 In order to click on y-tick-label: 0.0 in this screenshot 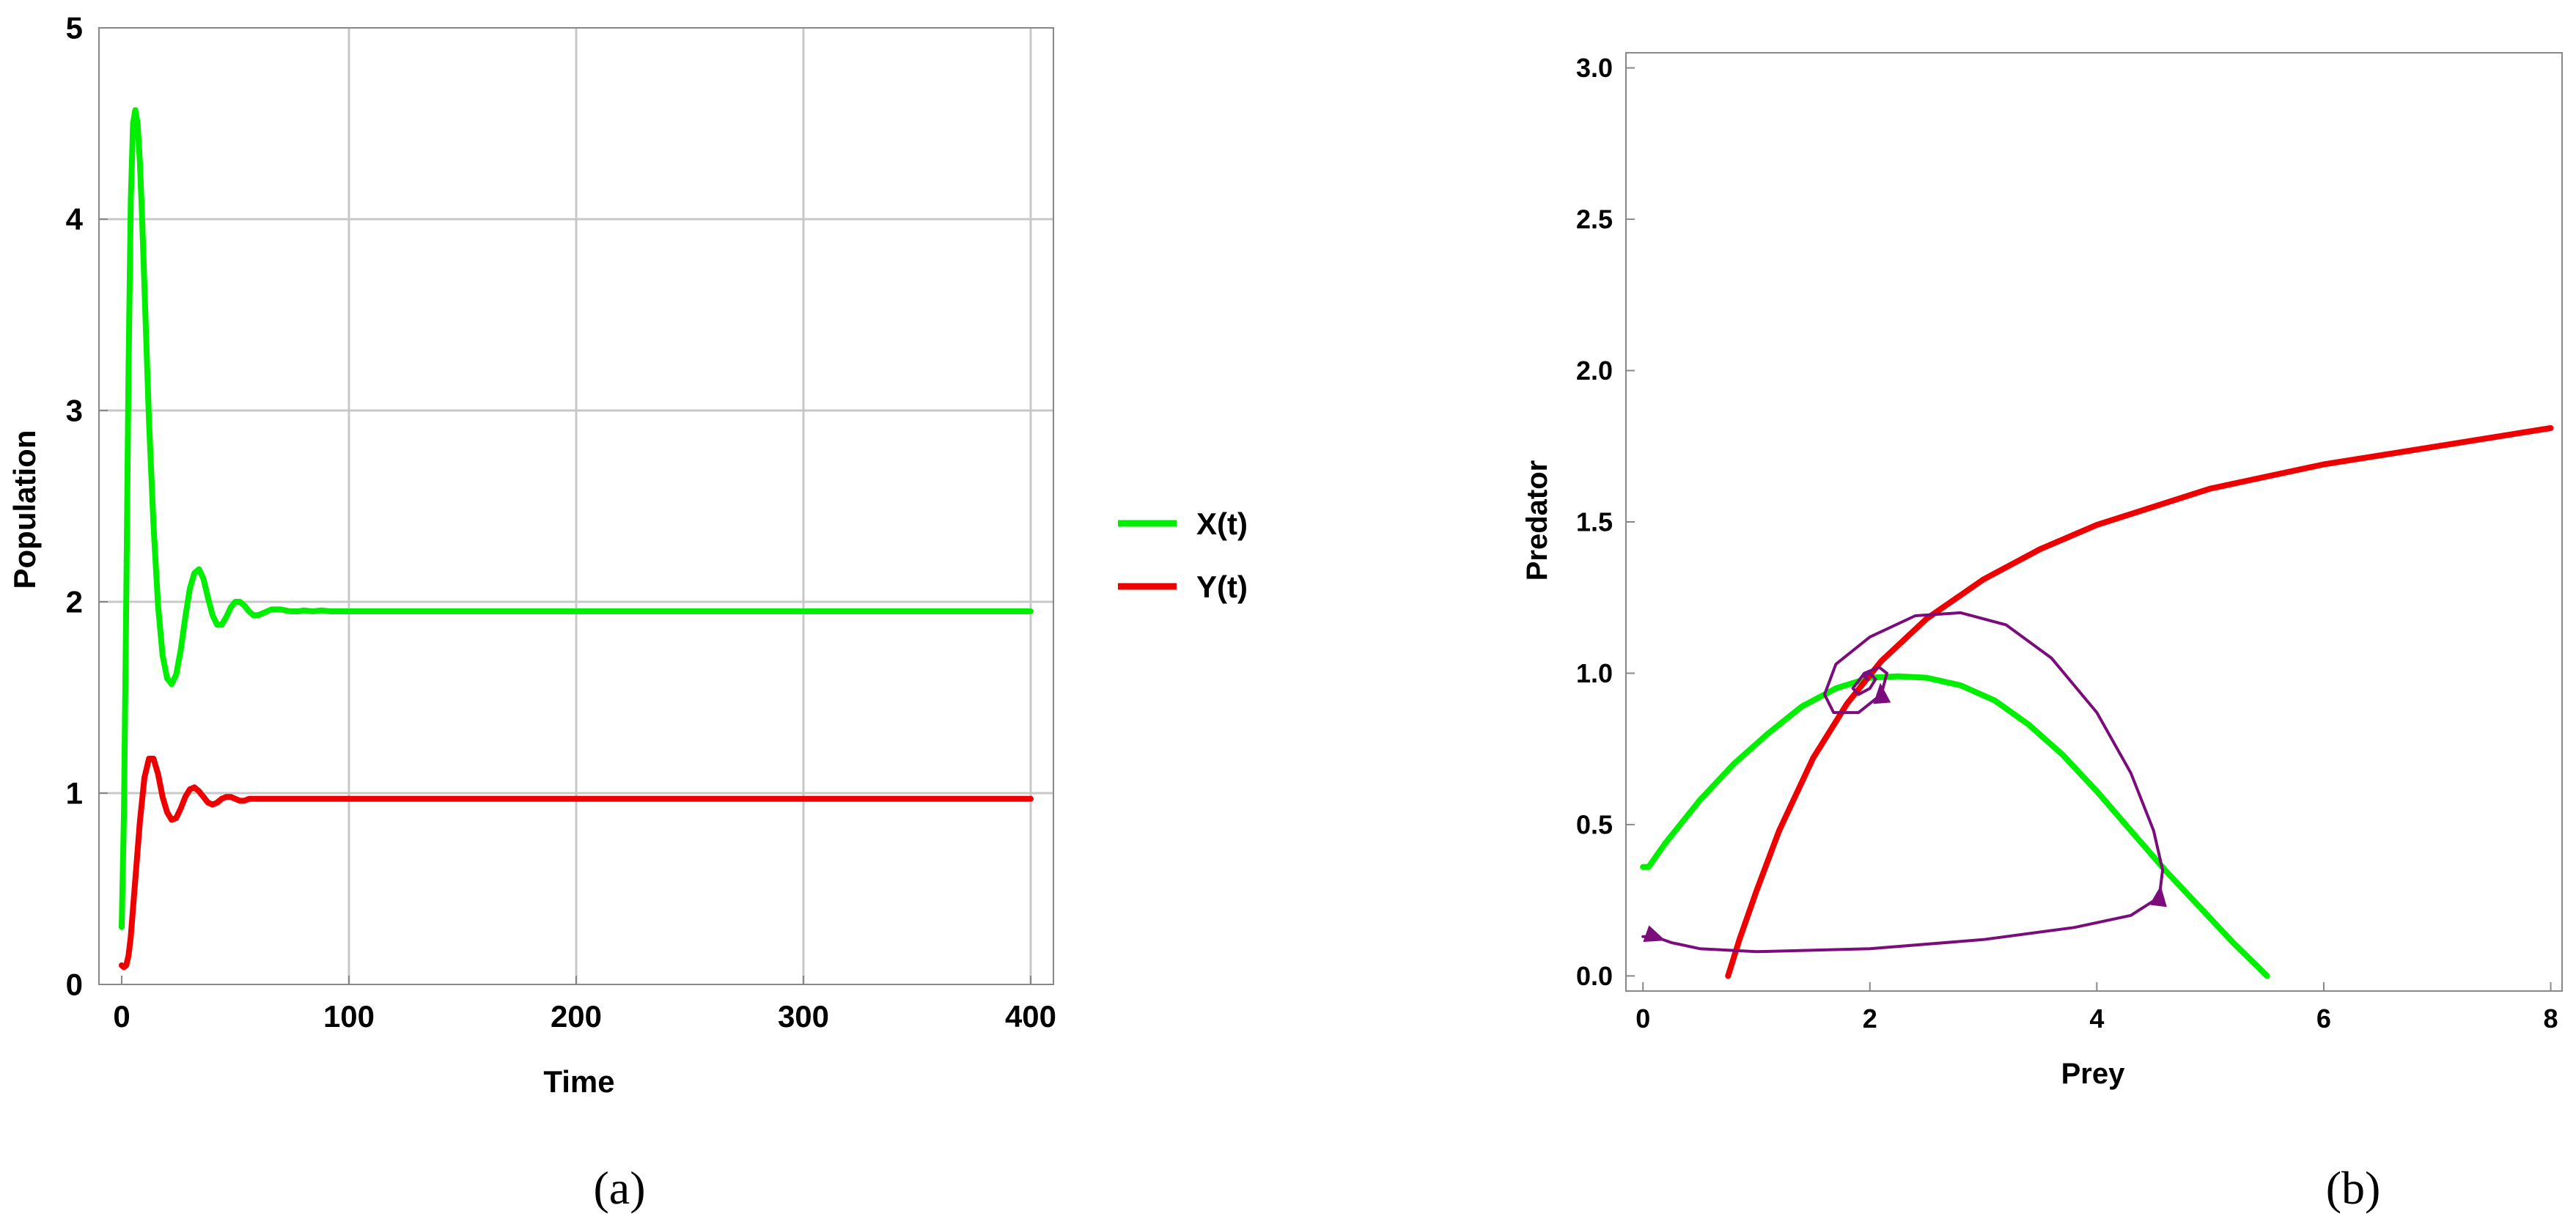, I will do `click(1594, 976)`.